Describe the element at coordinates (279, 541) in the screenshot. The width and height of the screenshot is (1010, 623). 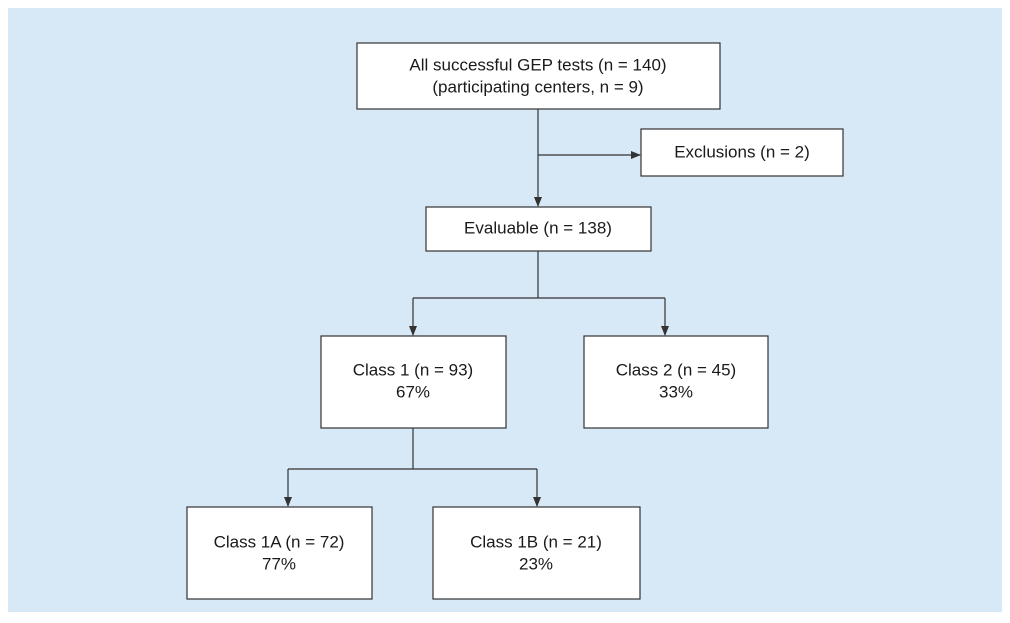
I see `node-text: Class 1A (n = 72)` at that location.